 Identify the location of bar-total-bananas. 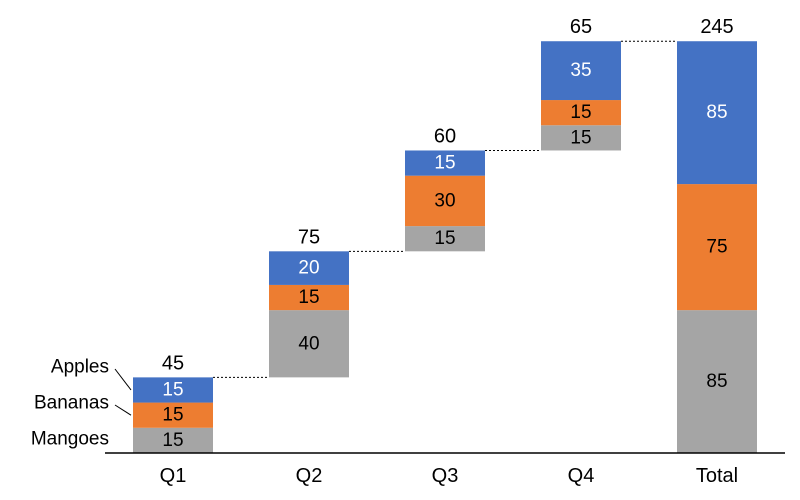
(717, 247).